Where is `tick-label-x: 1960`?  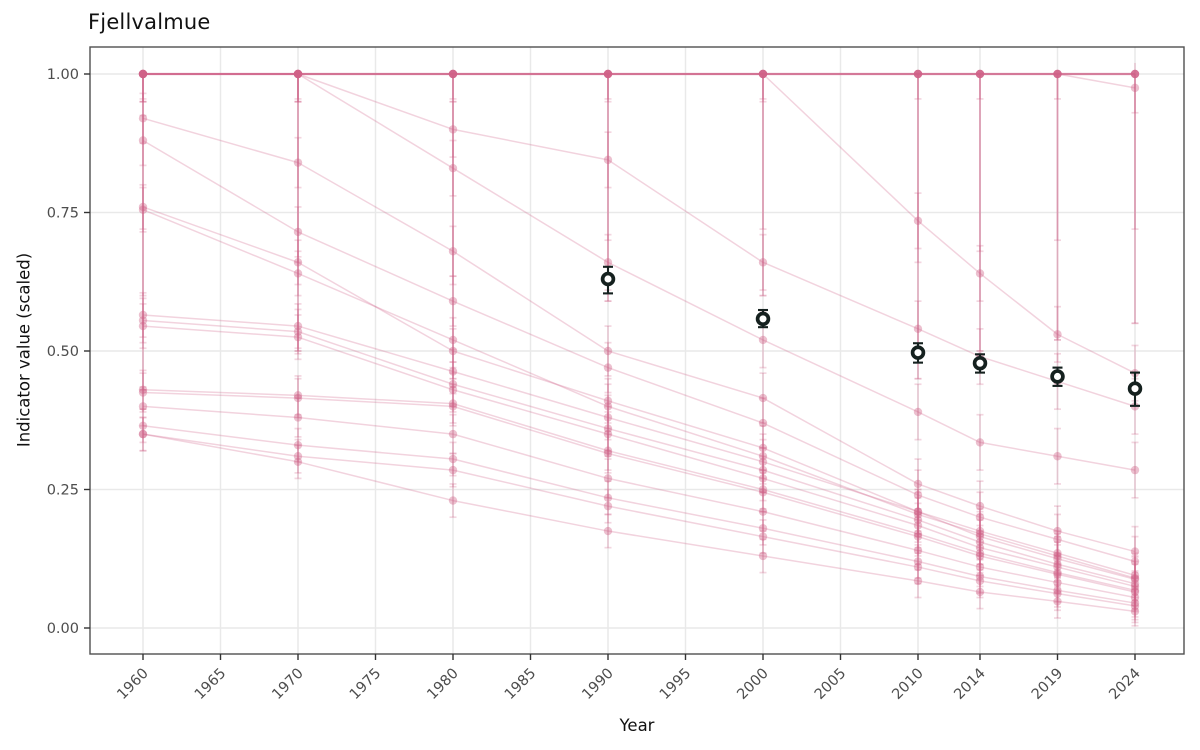 tick-label-x: 1960 is located at coordinates (132, 684).